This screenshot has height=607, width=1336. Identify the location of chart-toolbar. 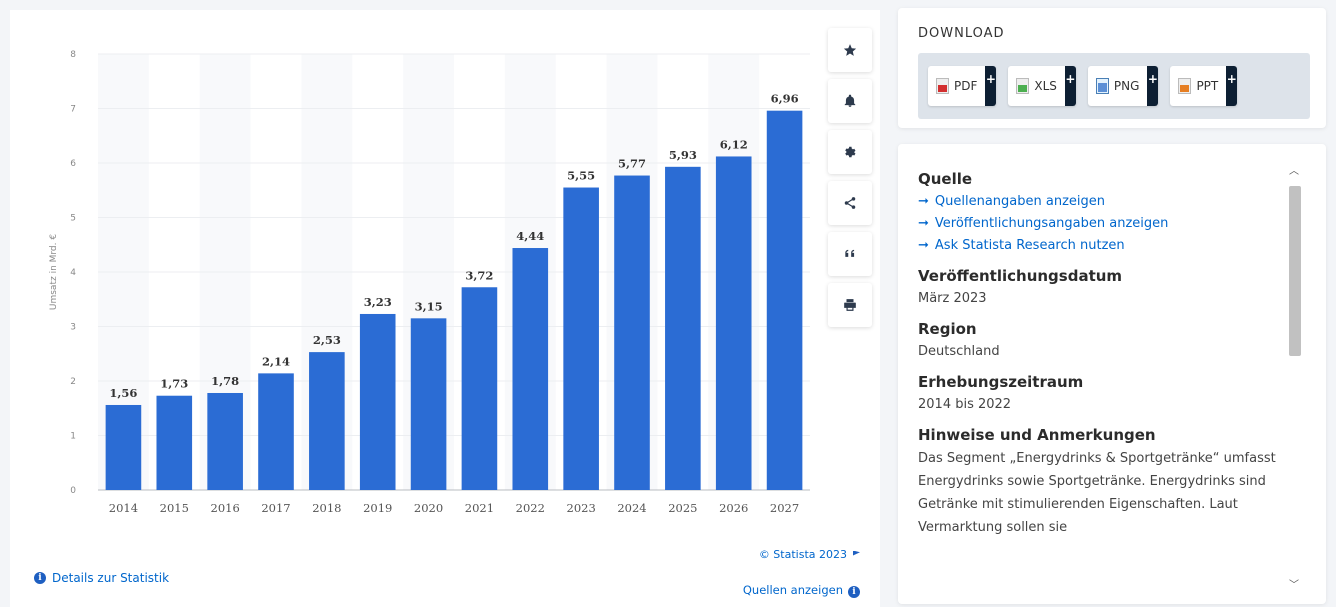
(850, 181).